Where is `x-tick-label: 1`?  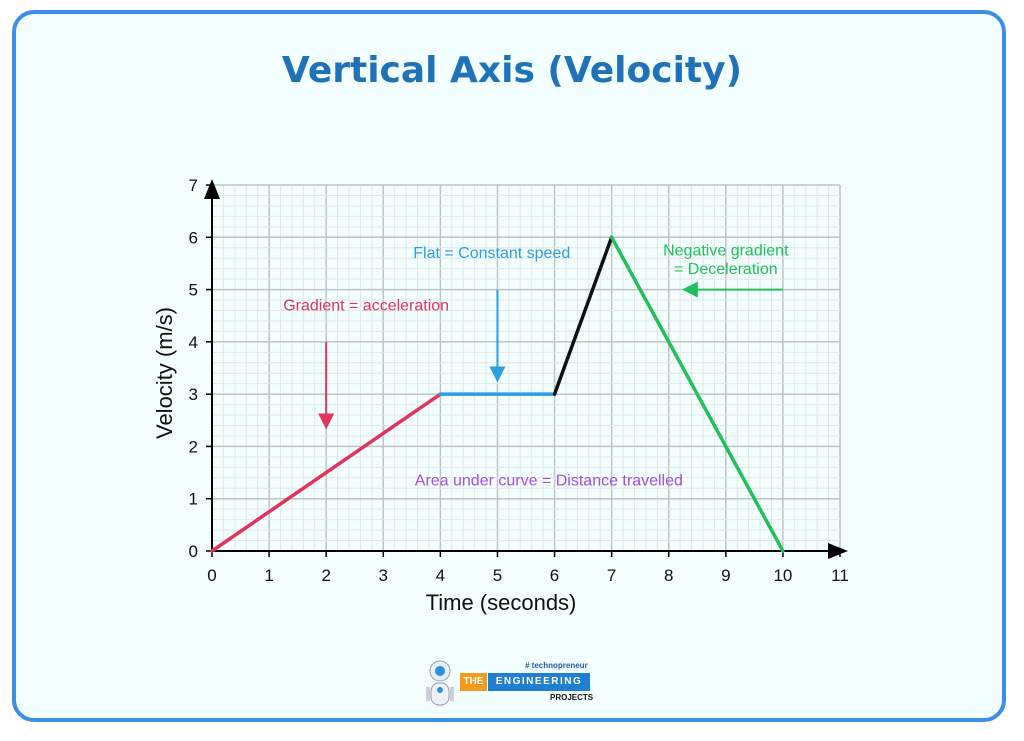 x-tick-label: 1 is located at coordinates (268, 575).